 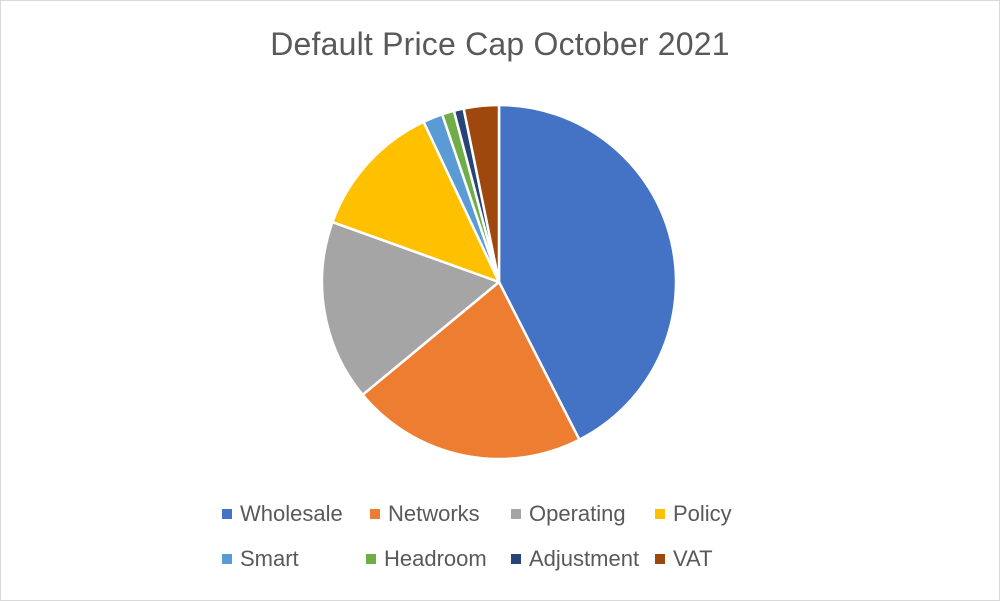 What do you see at coordinates (410, 308) in the screenshot?
I see `pie-slice-operating` at bounding box center [410, 308].